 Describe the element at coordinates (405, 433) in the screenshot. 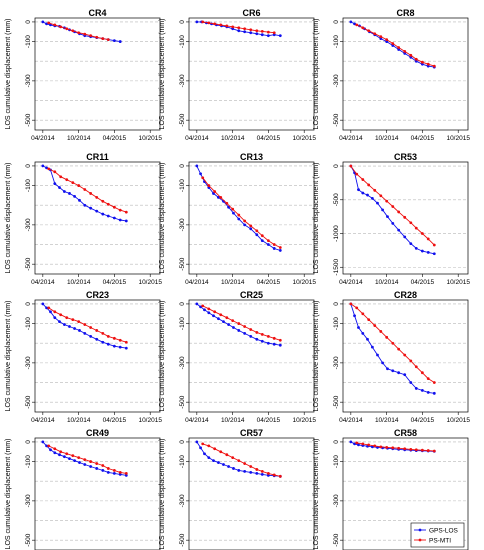

I see `panel-title: CR58` at that location.